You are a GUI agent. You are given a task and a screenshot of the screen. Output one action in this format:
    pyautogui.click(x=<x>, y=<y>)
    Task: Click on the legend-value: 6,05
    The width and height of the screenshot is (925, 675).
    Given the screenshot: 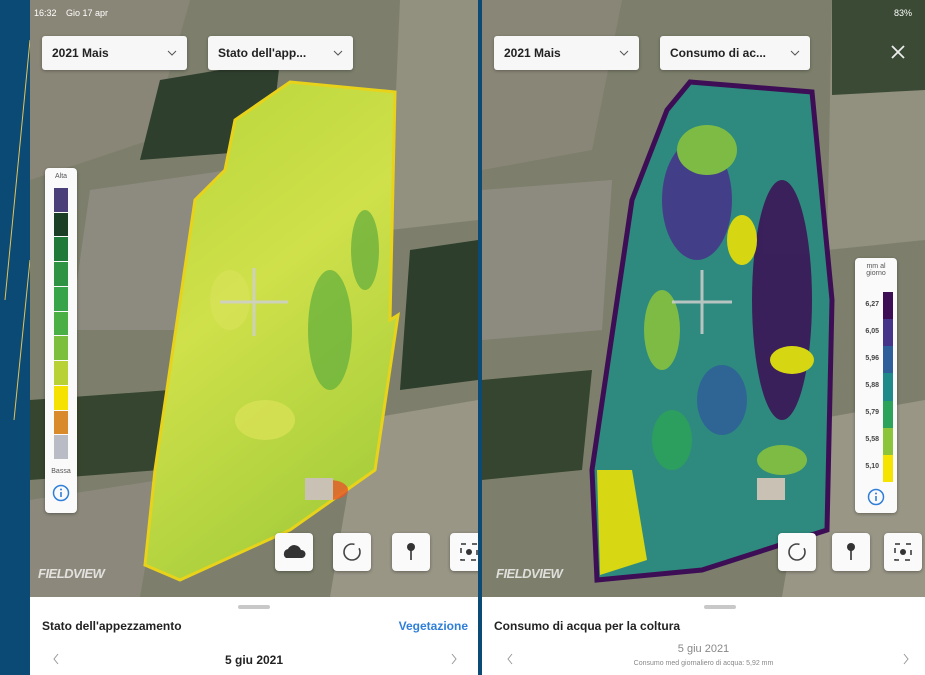 What is the action you would take?
    pyautogui.click(x=872, y=331)
    